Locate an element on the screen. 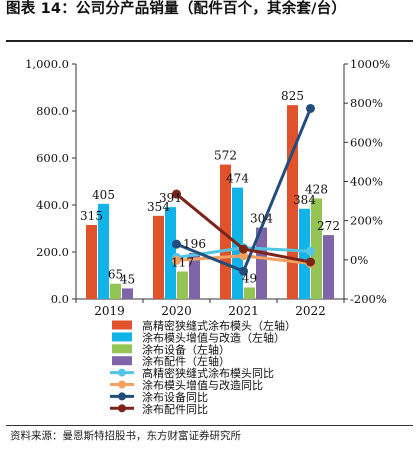  left-tick-label: 0.0 is located at coordinates (60, 299).